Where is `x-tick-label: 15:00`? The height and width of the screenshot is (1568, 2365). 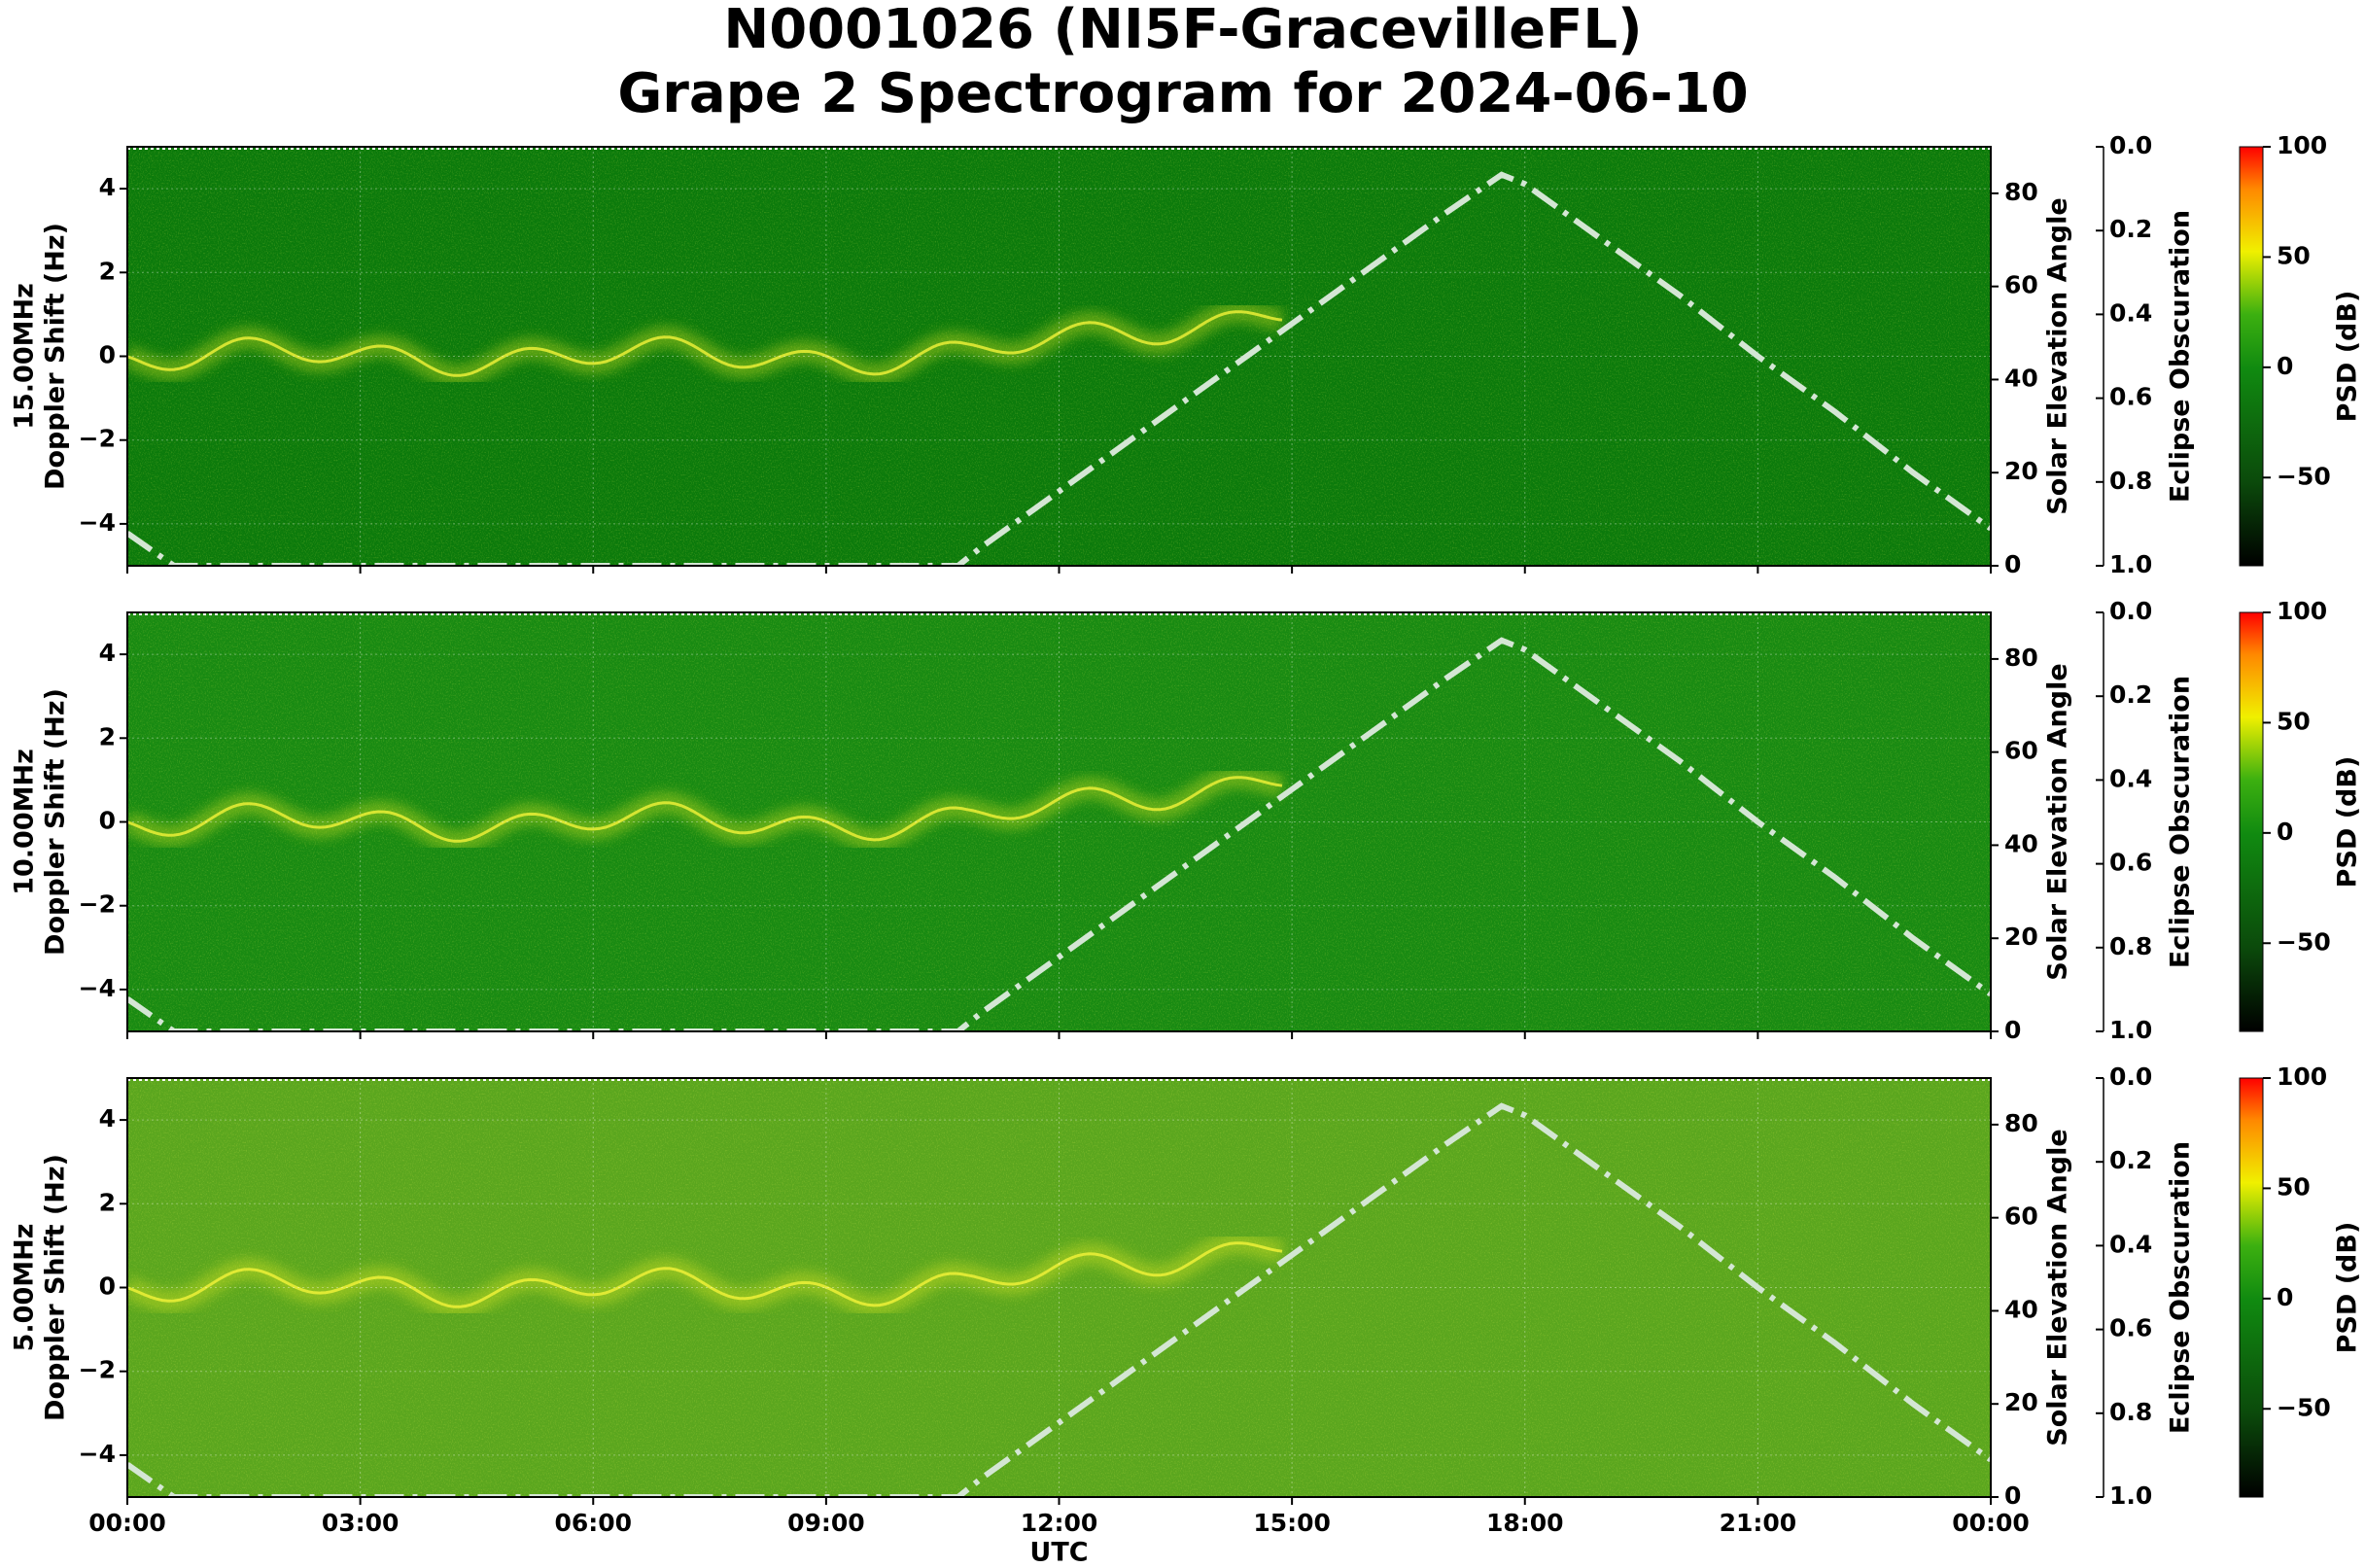
x-tick-label: 15:00 is located at coordinates (1292, 1523).